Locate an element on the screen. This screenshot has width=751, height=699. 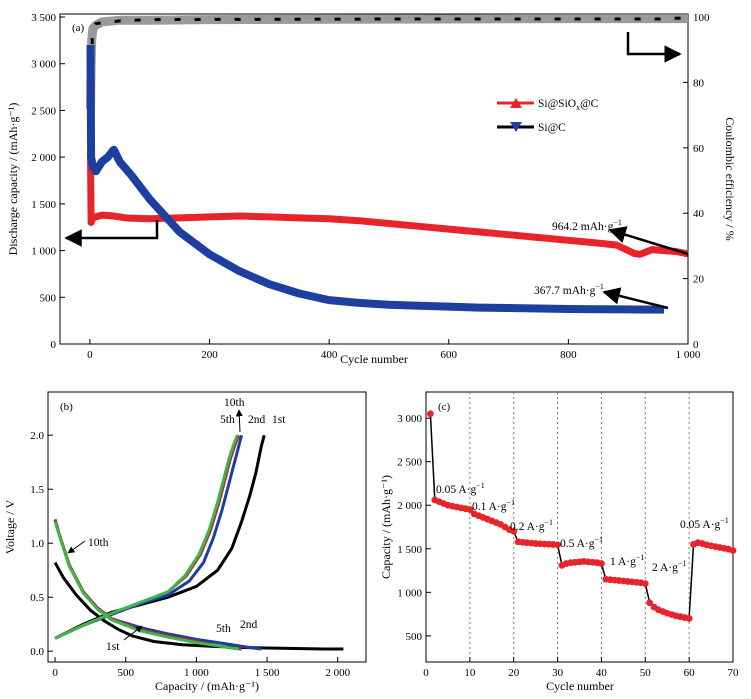
label-10th-discharge: 10th is located at coordinates (98, 543).